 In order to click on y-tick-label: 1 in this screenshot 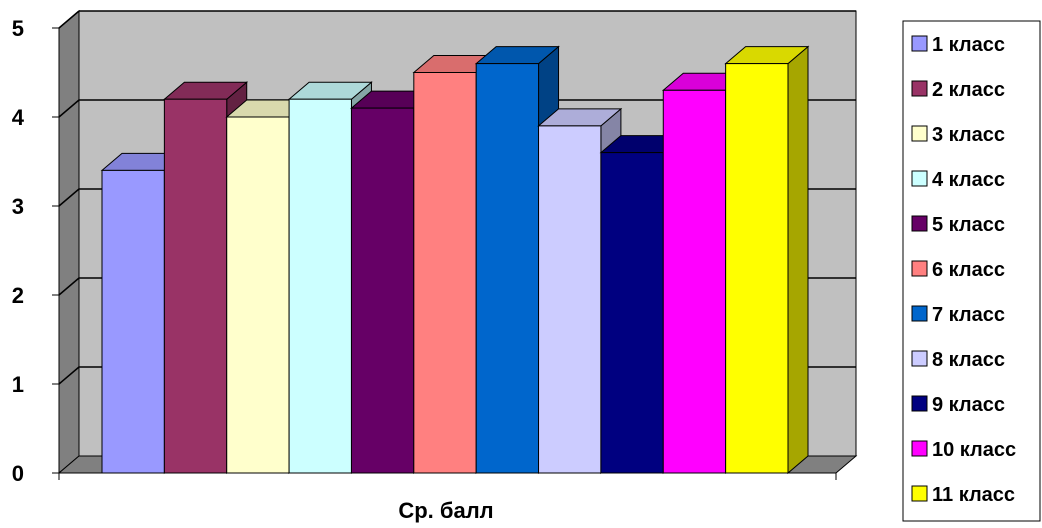, I will do `click(18, 384)`.